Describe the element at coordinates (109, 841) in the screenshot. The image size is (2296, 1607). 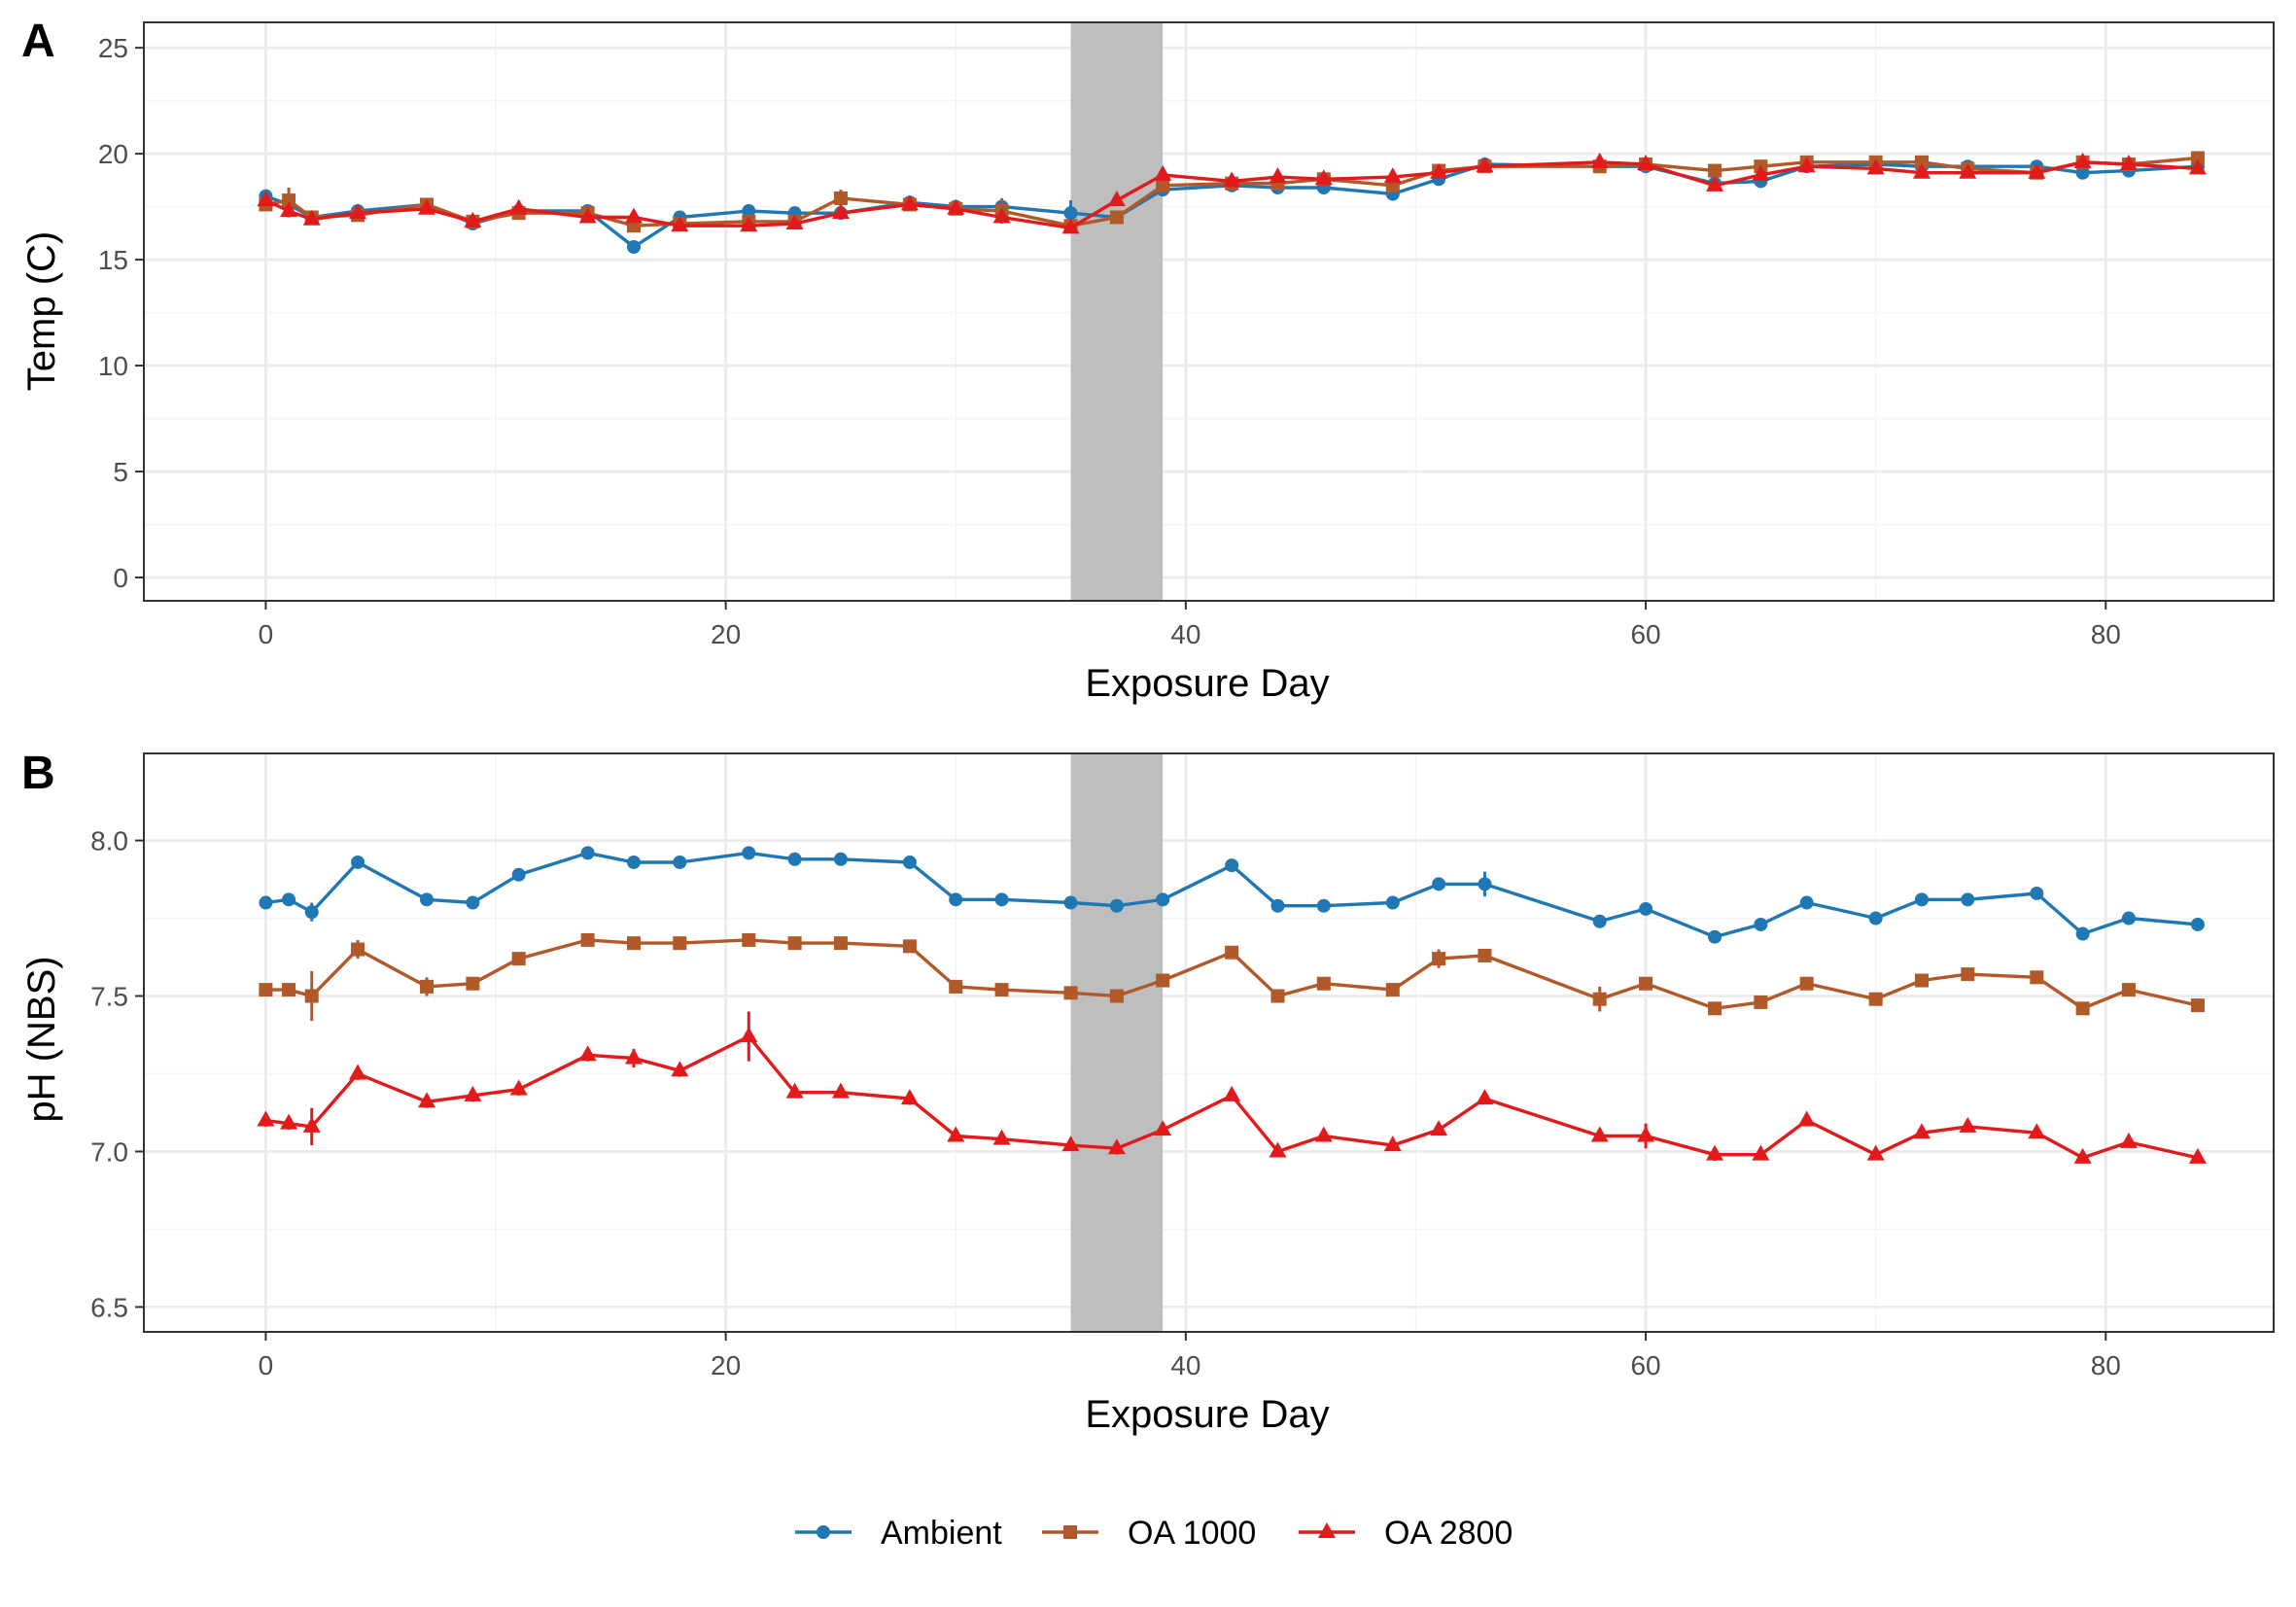
I see `panel-b-y-tick-label: 8.0` at that location.